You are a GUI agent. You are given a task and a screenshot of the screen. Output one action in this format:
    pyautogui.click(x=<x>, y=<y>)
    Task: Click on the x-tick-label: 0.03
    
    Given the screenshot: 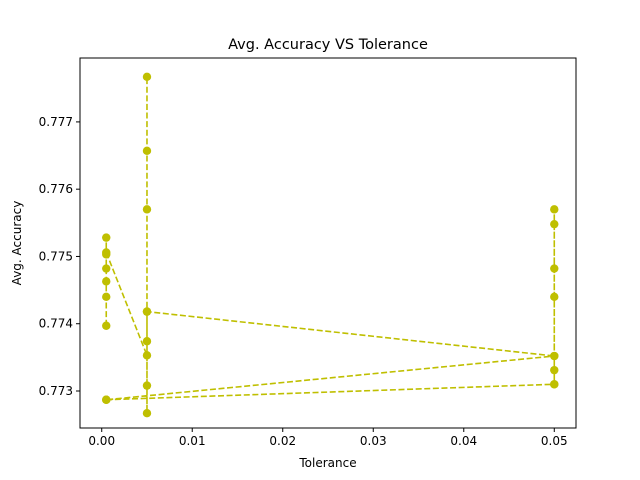 What is the action you would take?
    pyautogui.click(x=373, y=441)
    